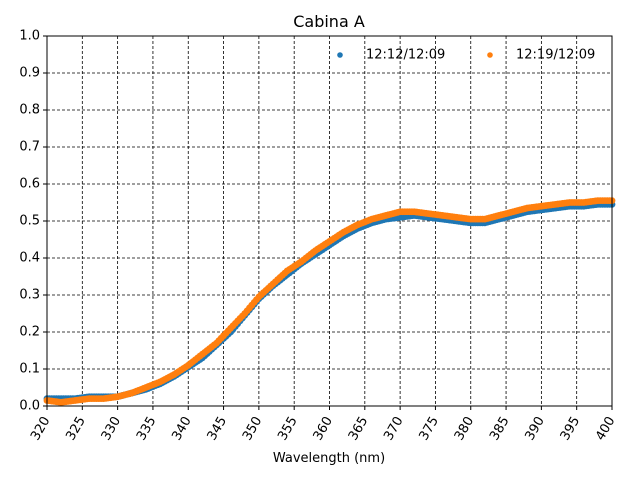 The image size is (640, 480). What do you see at coordinates (29, 295) in the screenshot?
I see `y-tick-label: 0.3` at bounding box center [29, 295].